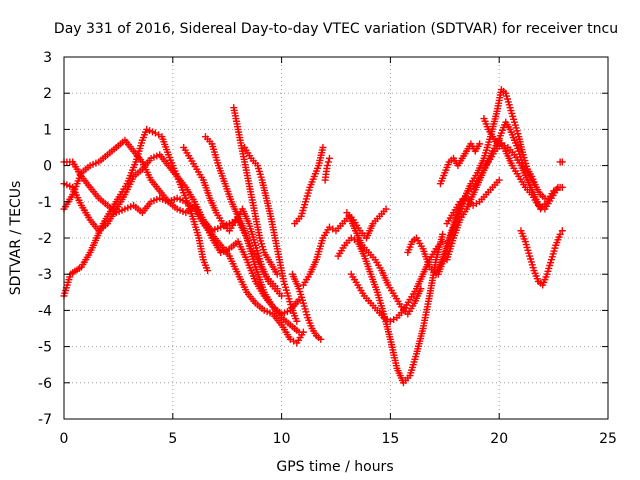 The height and width of the screenshot is (480, 640). What do you see at coordinates (45, 275) in the screenshot?
I see `y-tick-label: -3` at bounding box center [45, 275].